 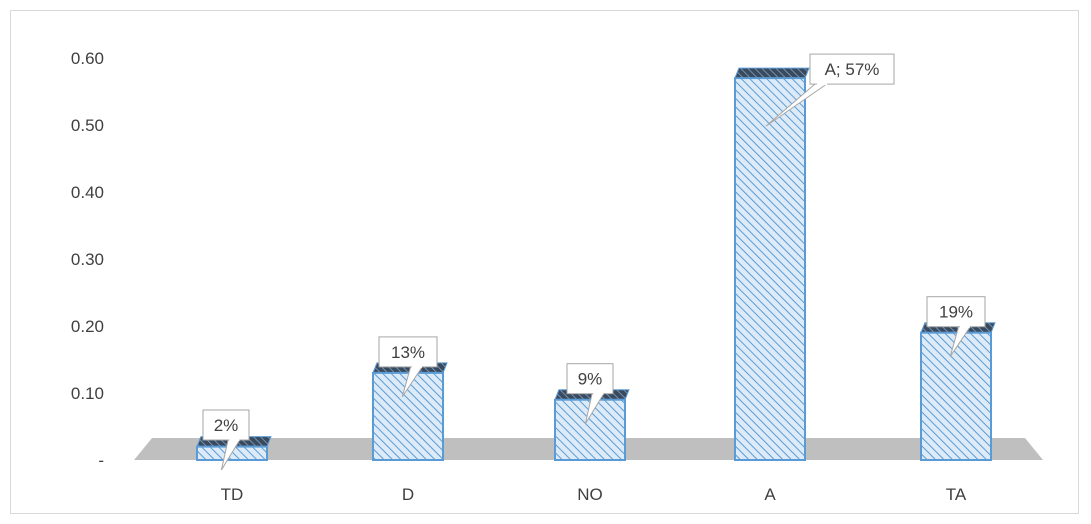 I want to click on data-label: 19%, so click(x=956, y=312).